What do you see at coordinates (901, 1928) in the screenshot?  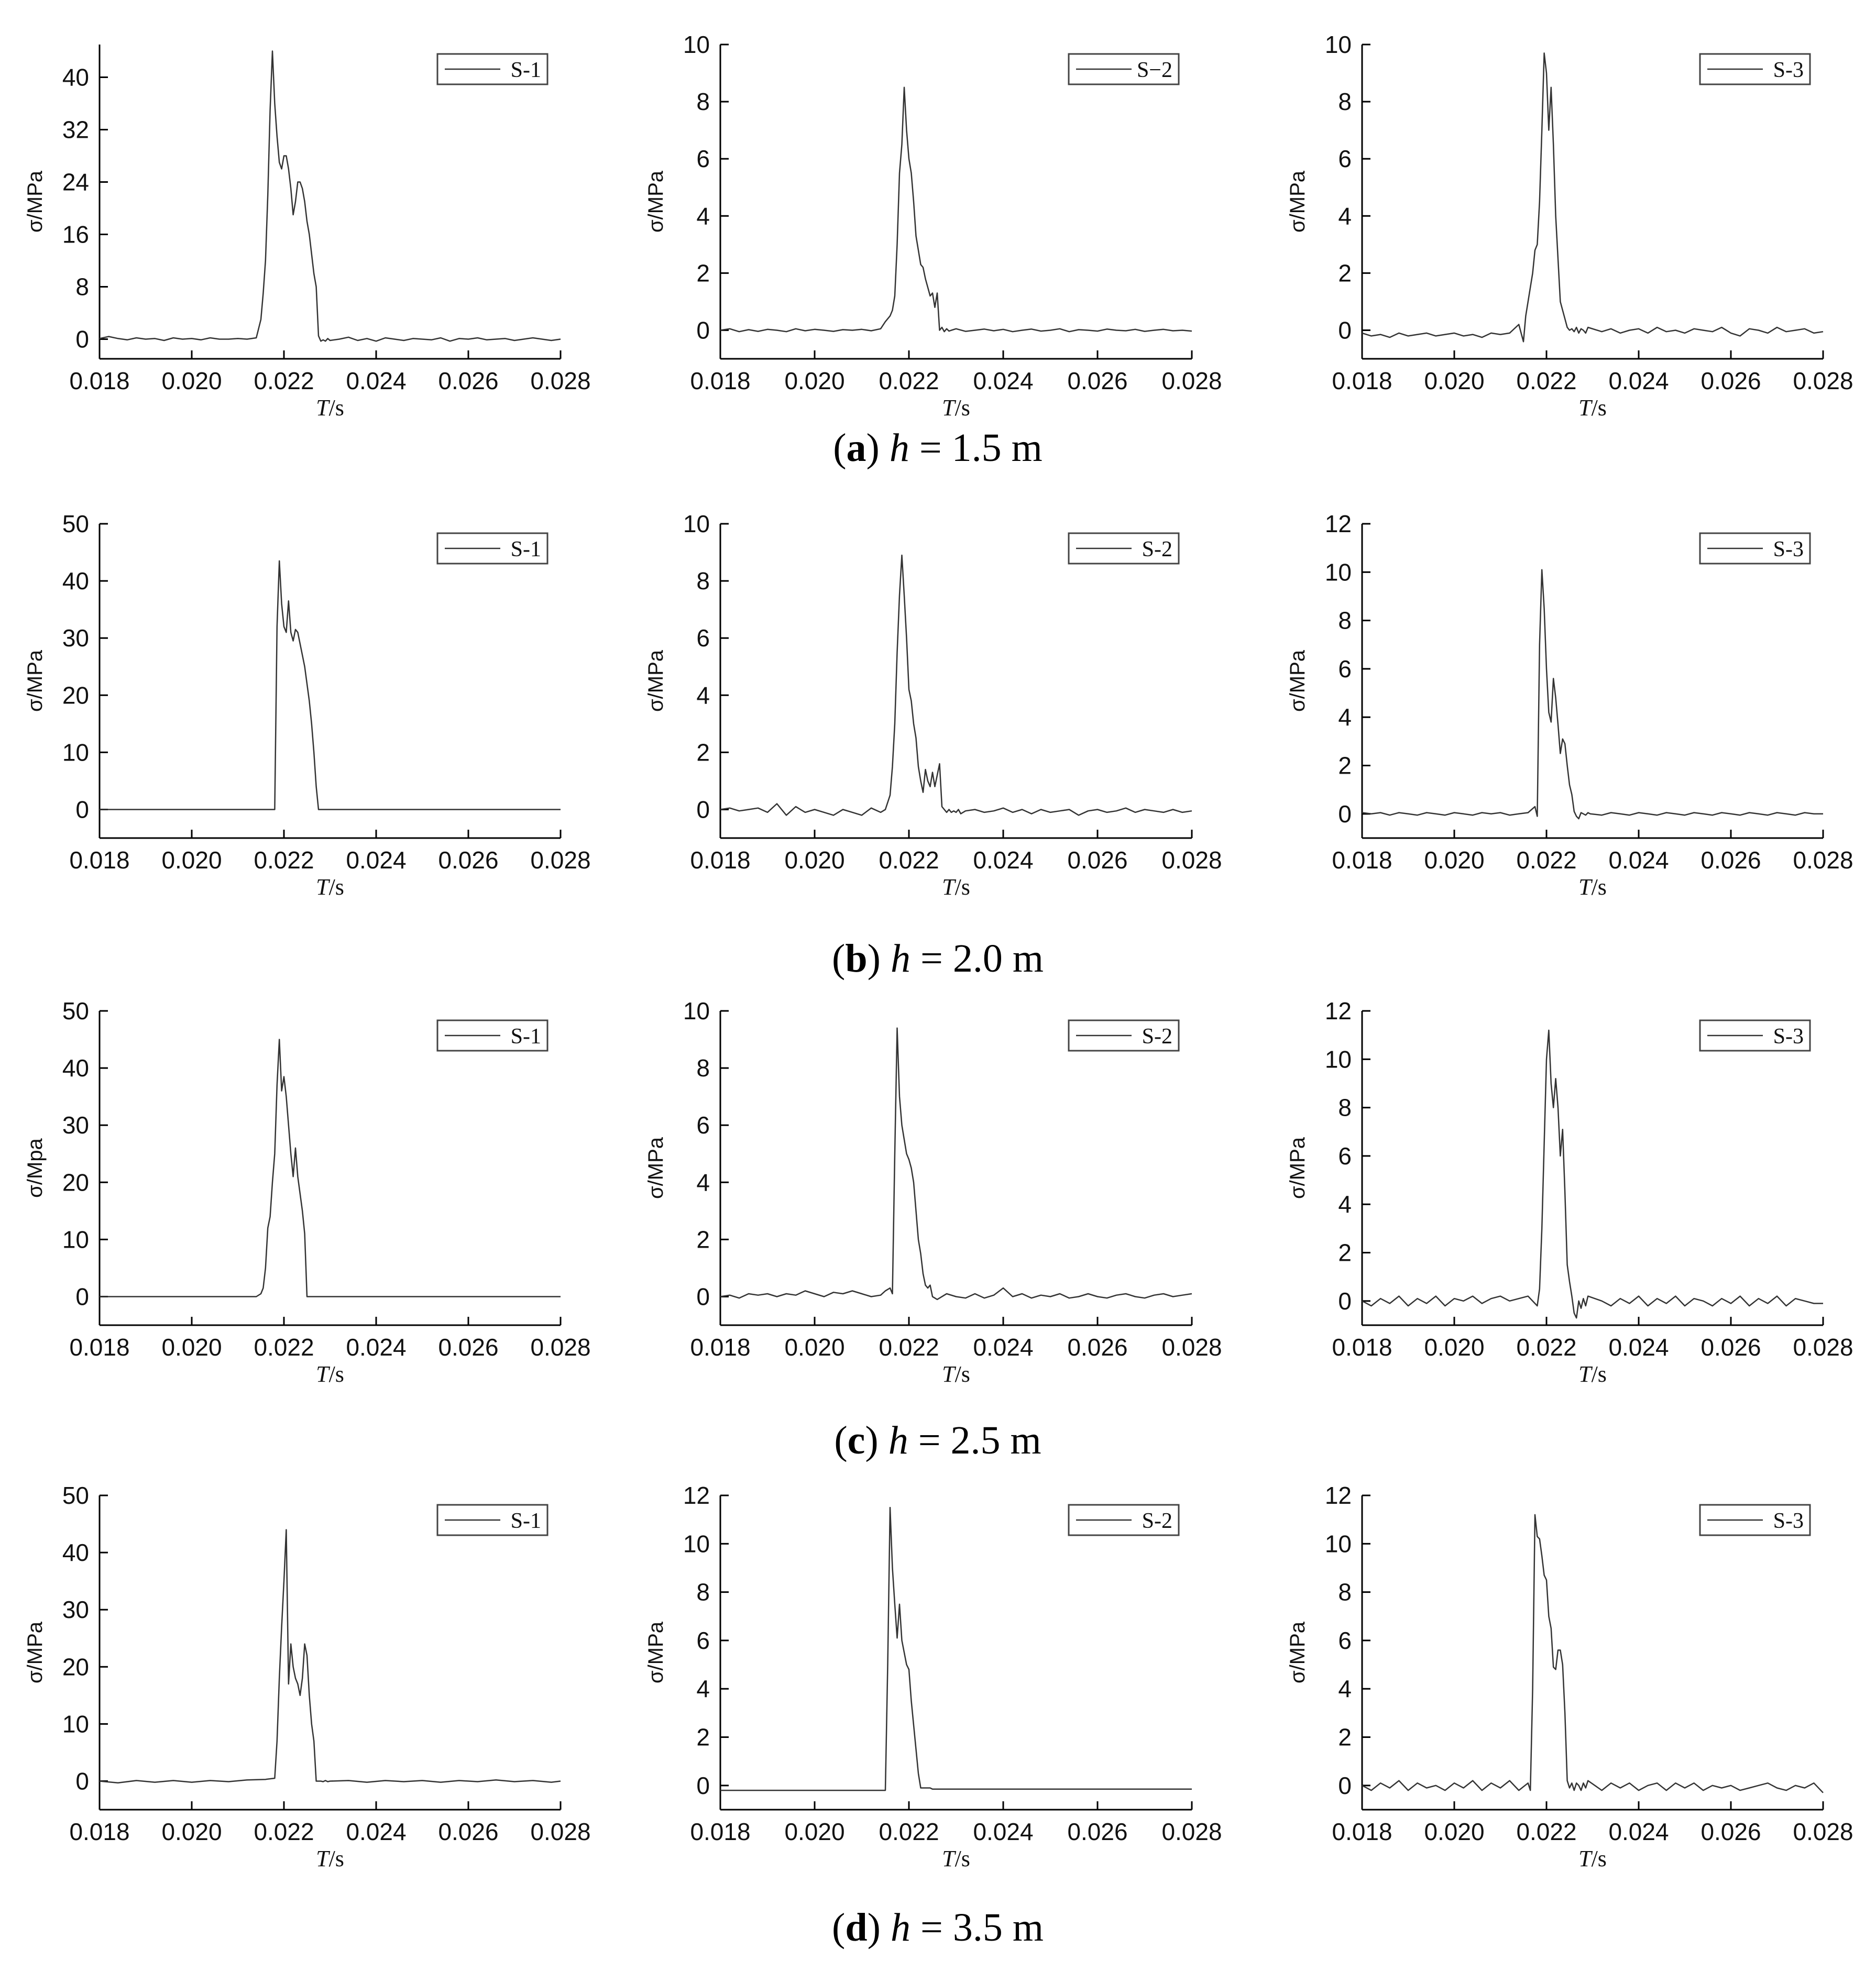 I see `caption-var: h` at bounding box center [901, 1928].